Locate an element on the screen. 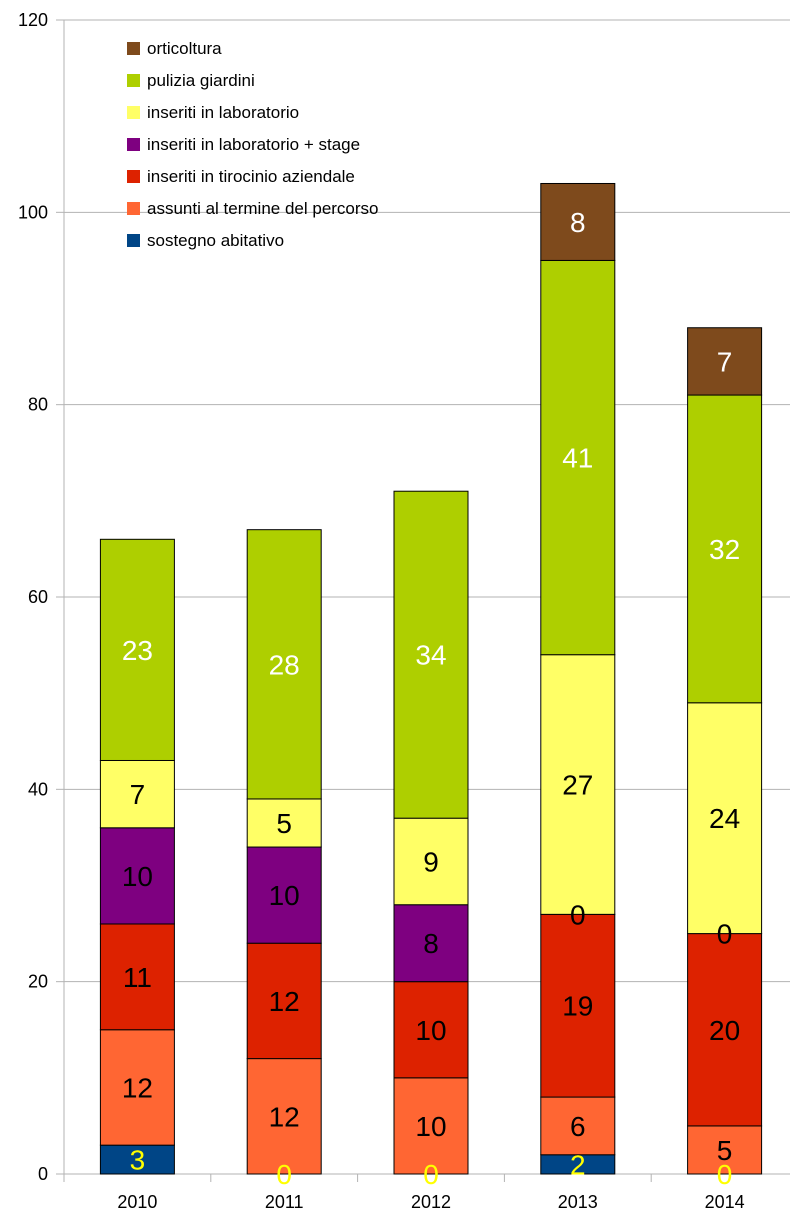  y-tick-label: 0 is located at coordinates (43, 1174).